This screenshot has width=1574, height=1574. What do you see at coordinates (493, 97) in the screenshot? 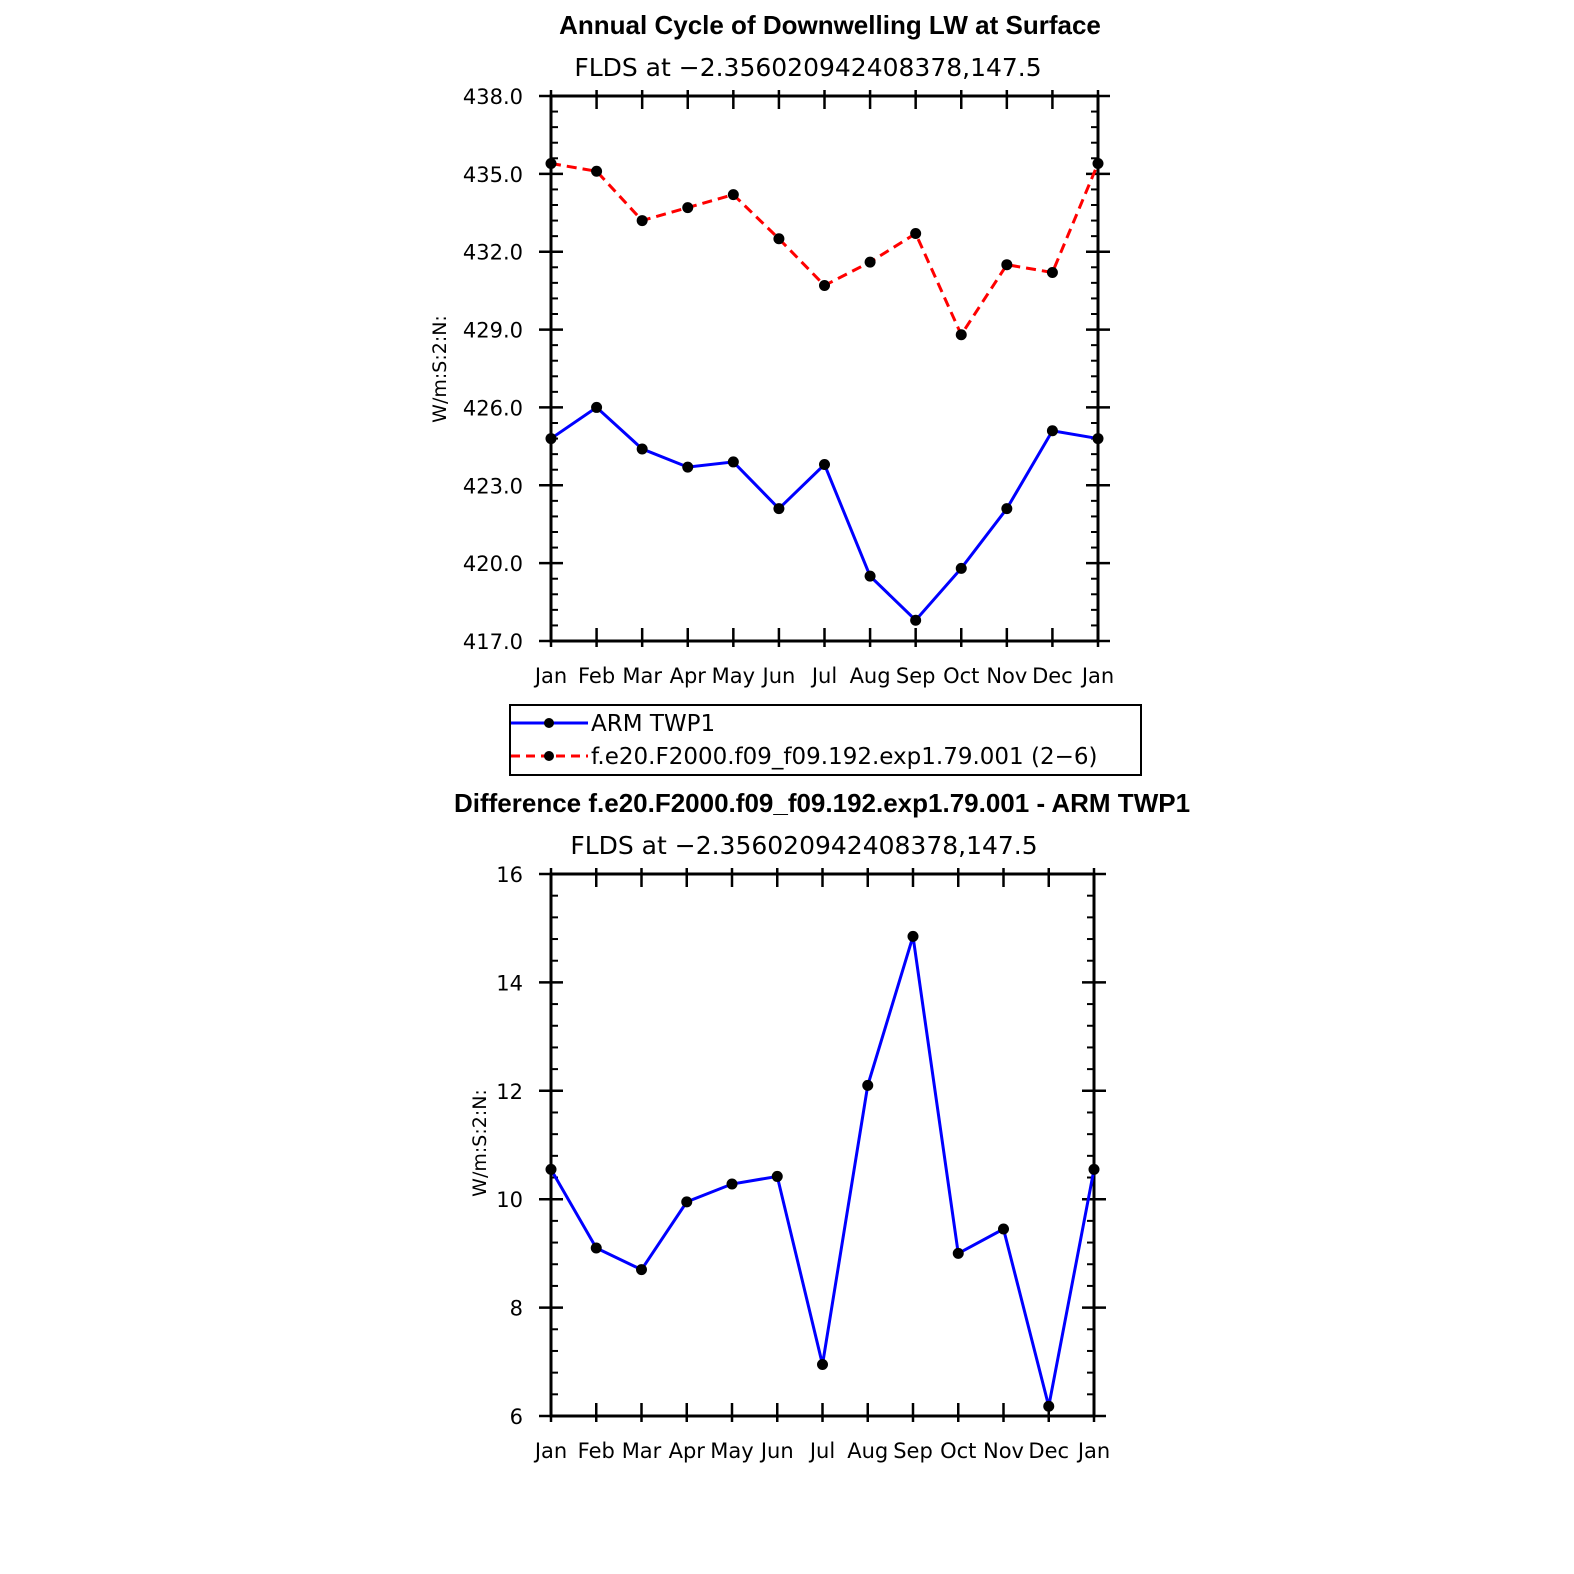
I see `y-tick-label: 438.0` at bounding box center [493, 97].